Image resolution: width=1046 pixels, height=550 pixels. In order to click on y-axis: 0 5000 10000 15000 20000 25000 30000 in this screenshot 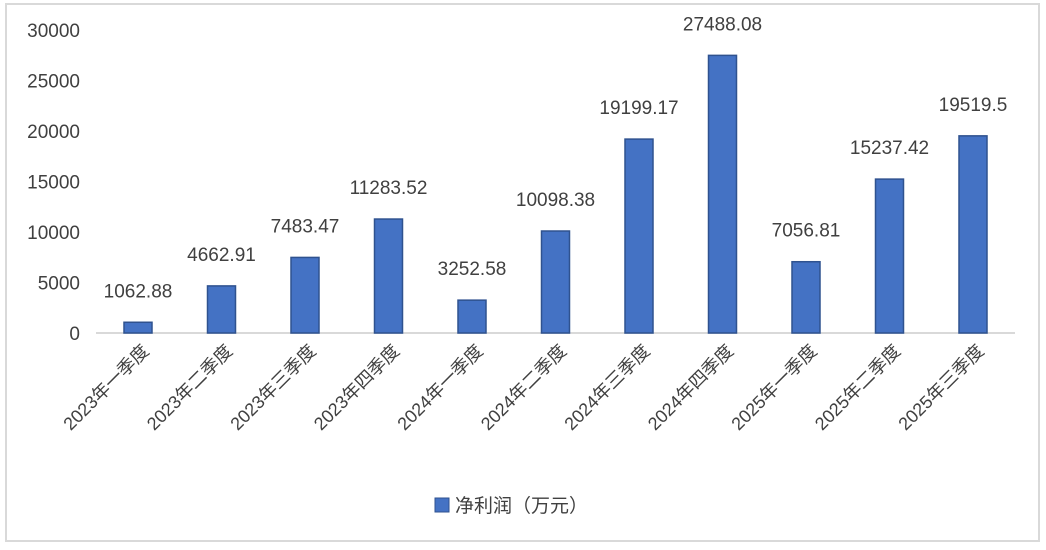, I will do `click(53, 183)`.